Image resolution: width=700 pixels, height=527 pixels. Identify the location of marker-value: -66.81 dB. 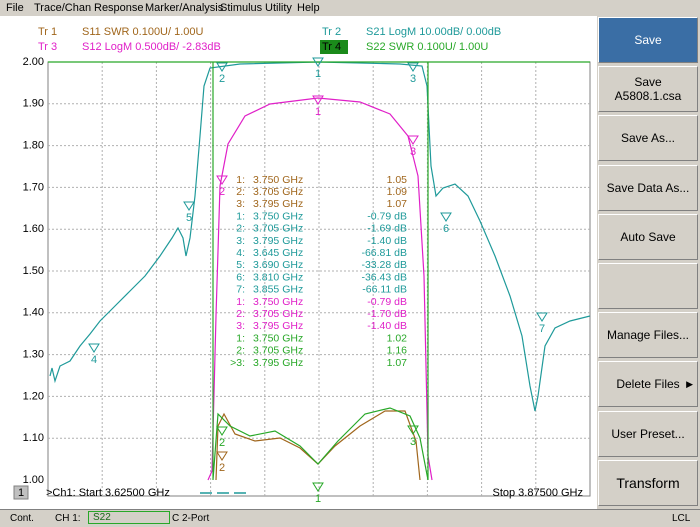
(384, 253).